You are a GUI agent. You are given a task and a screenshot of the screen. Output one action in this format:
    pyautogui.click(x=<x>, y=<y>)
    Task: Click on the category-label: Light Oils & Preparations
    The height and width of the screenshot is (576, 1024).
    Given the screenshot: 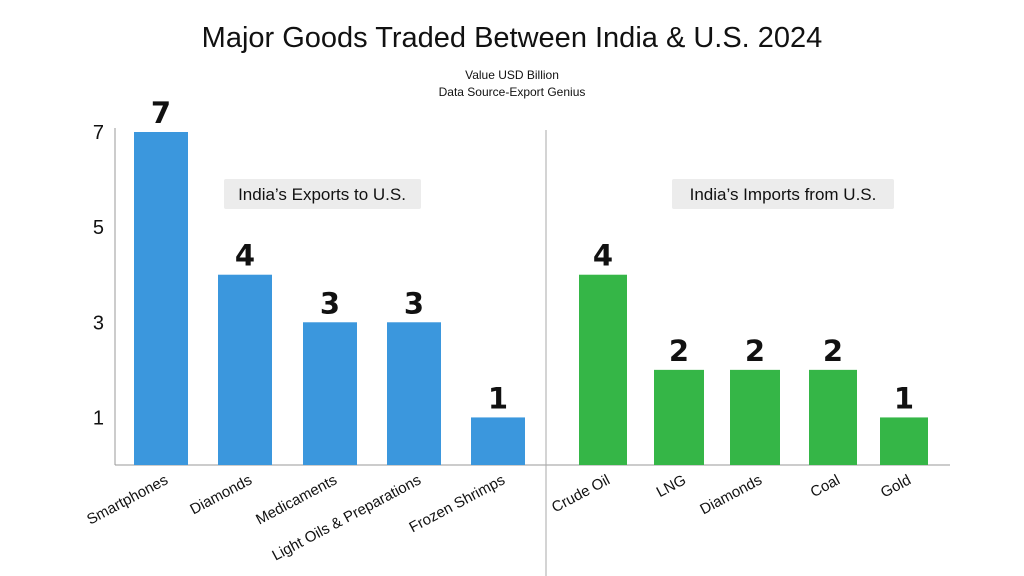 What is the action you would take?
    pyautogui.click(x=346, y=518)
    